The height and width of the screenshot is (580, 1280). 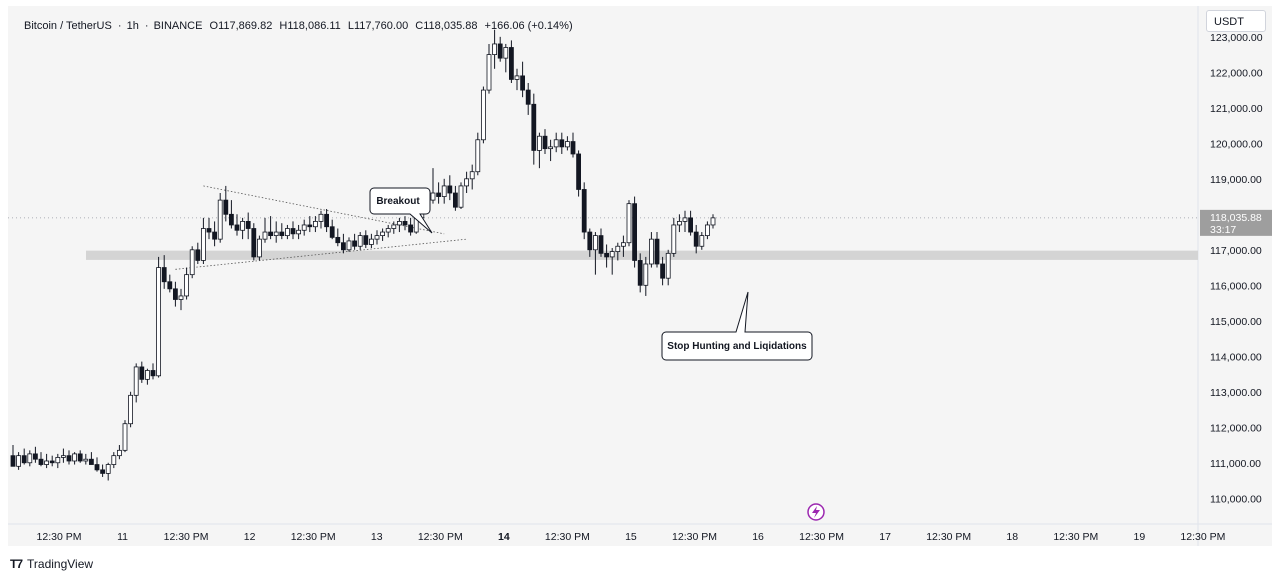 What do you see at coordinates (816, 512) in the screenshot?
I see `lightning-icon` at bounding box center [816, 512].